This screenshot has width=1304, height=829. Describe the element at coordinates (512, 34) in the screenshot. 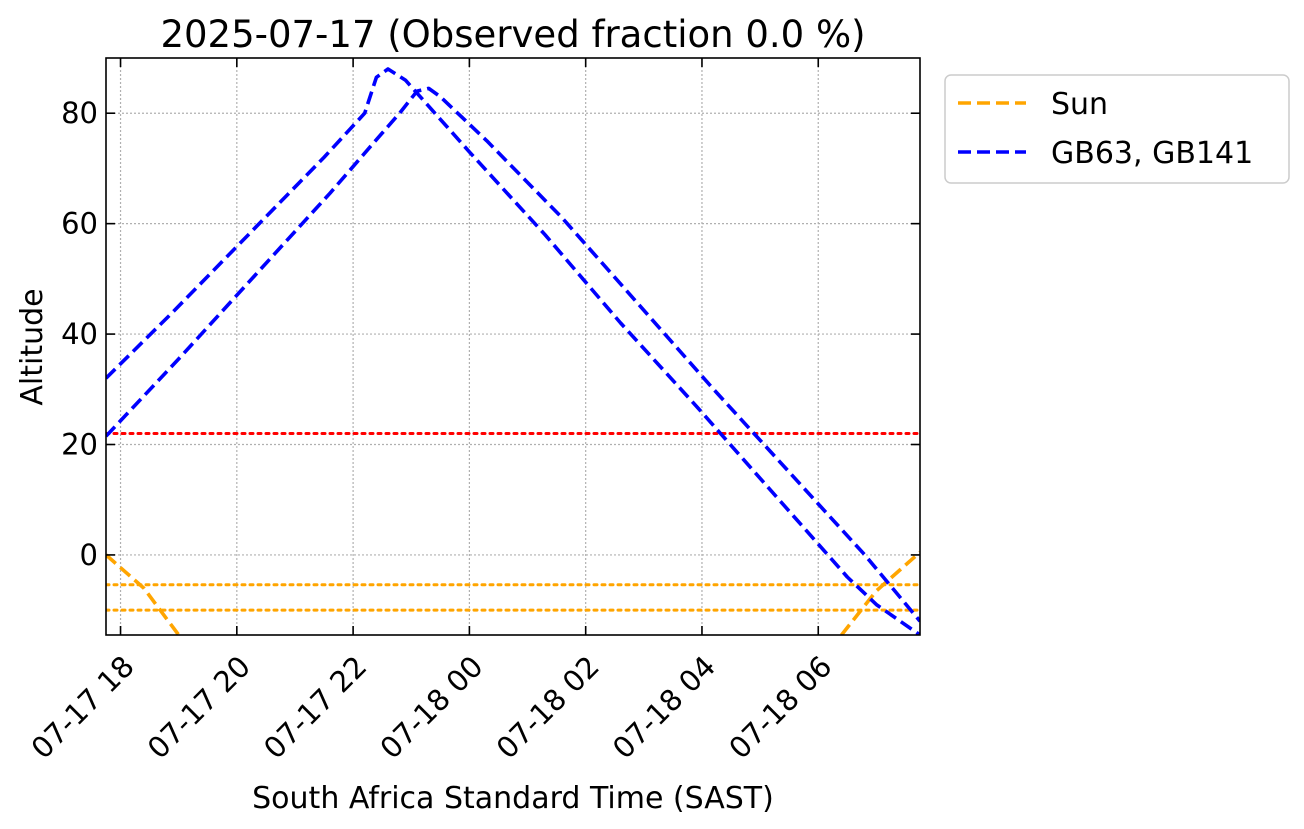

I see `chart-title: 2025-07-17 (Observed fraction 0.0 %)` at that location.